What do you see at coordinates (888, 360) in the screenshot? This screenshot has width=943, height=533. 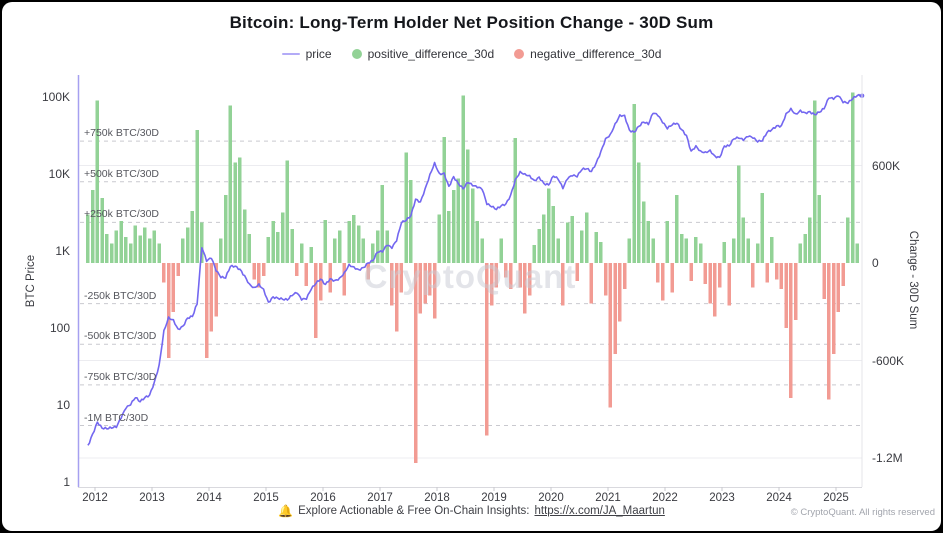 I see `right-axis-tick: -600K` at bounding box center [888, 360].